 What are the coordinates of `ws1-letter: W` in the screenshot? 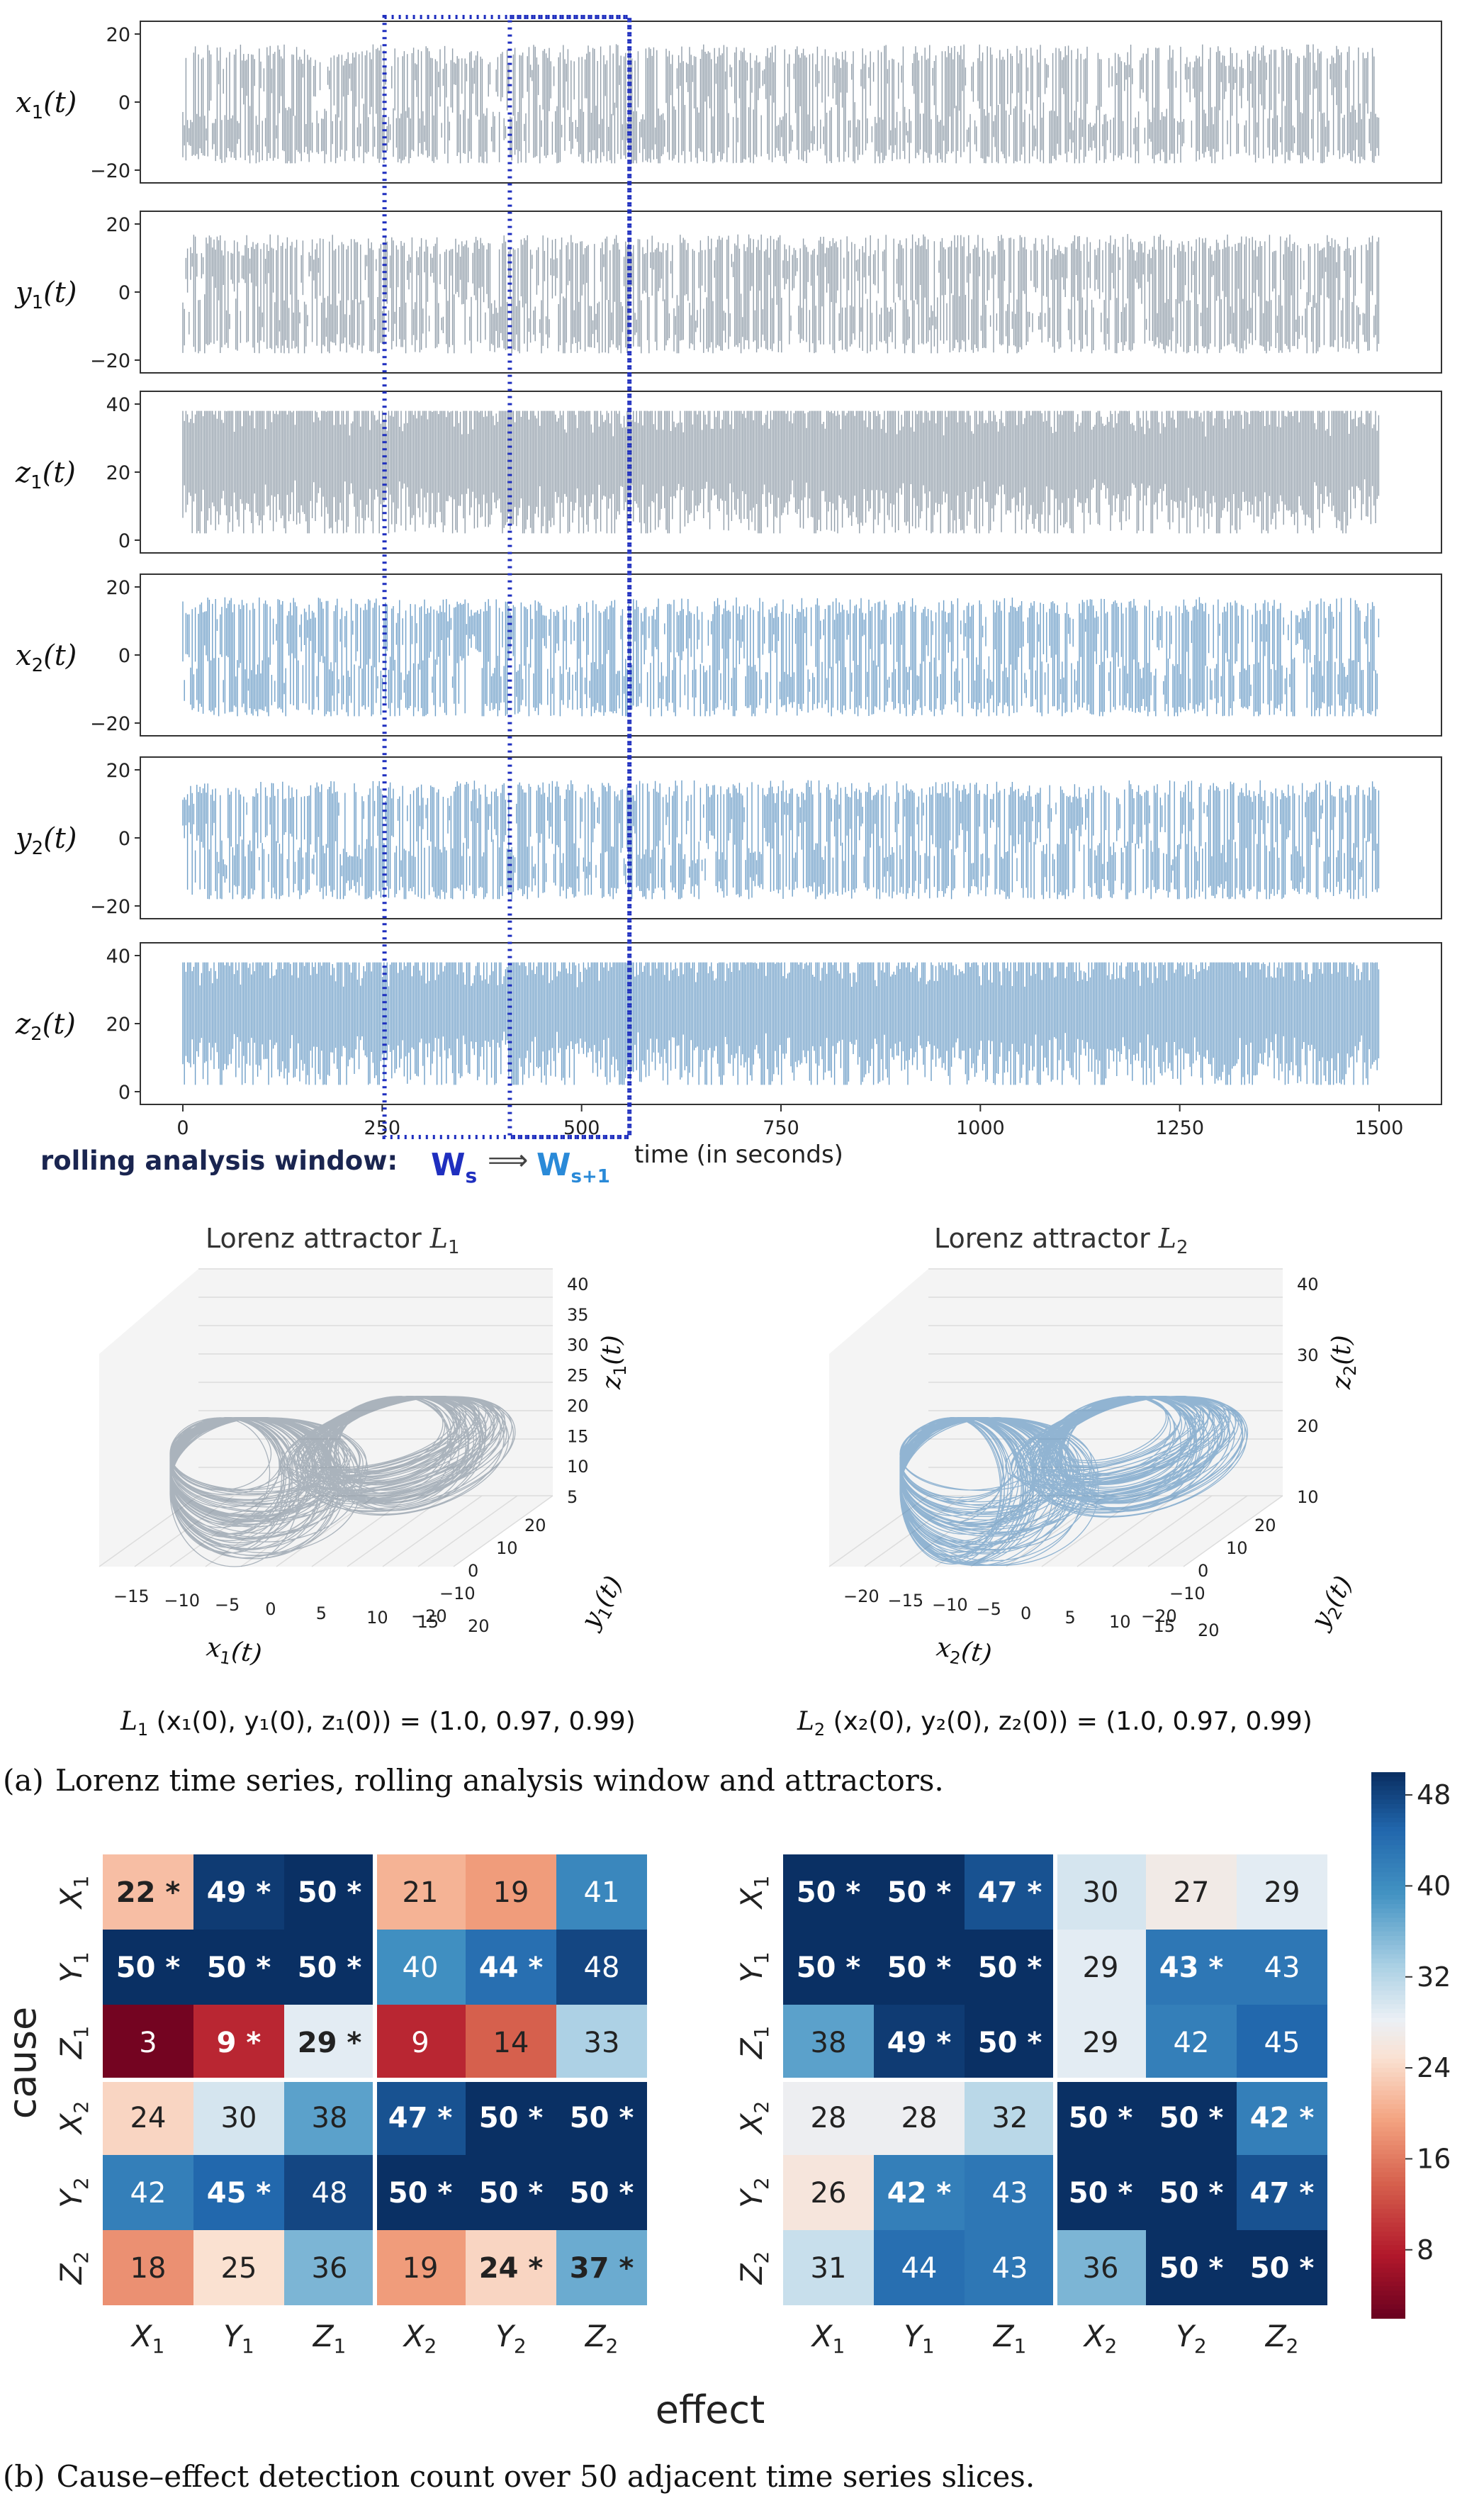 It's located at (553, 1165).